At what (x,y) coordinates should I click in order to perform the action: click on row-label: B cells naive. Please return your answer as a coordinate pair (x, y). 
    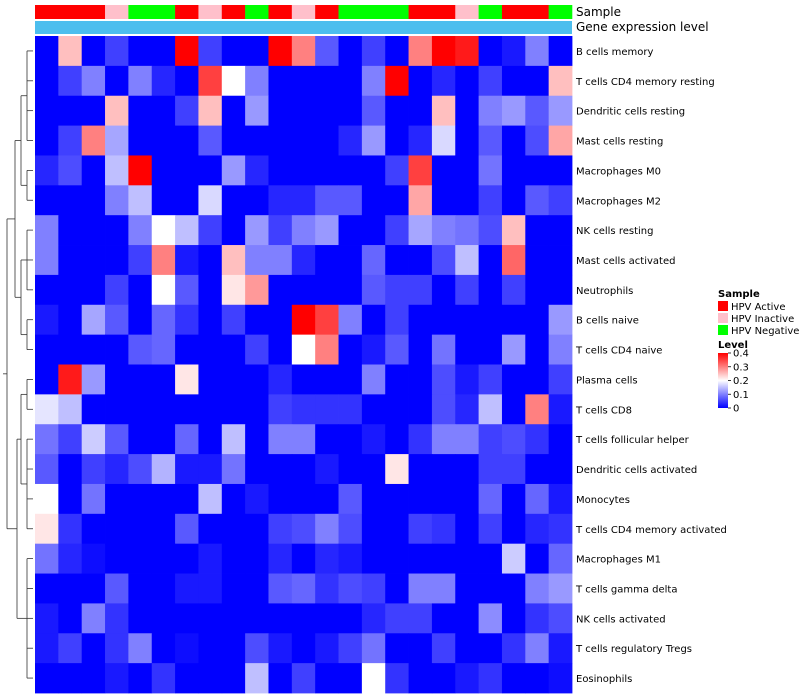
    Looking at the image, I should click on (607, 321).